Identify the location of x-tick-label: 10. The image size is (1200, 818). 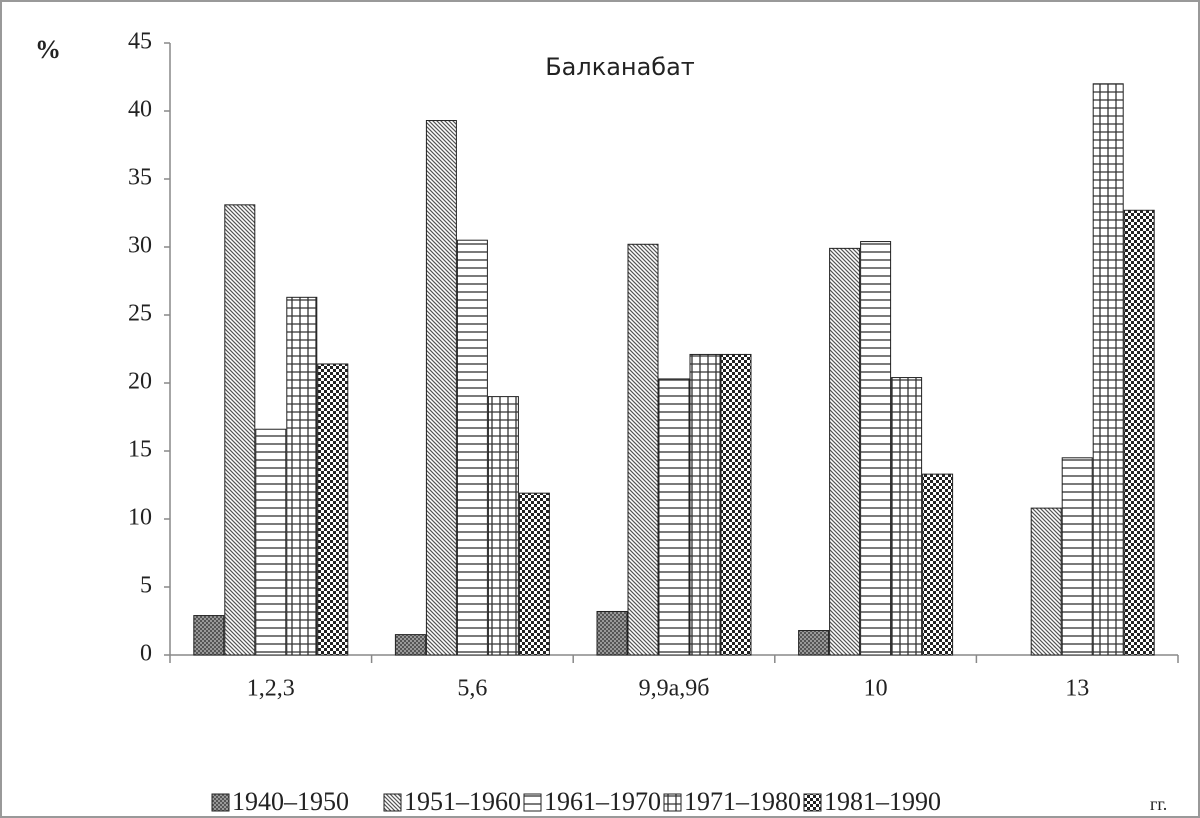
(876, 689).